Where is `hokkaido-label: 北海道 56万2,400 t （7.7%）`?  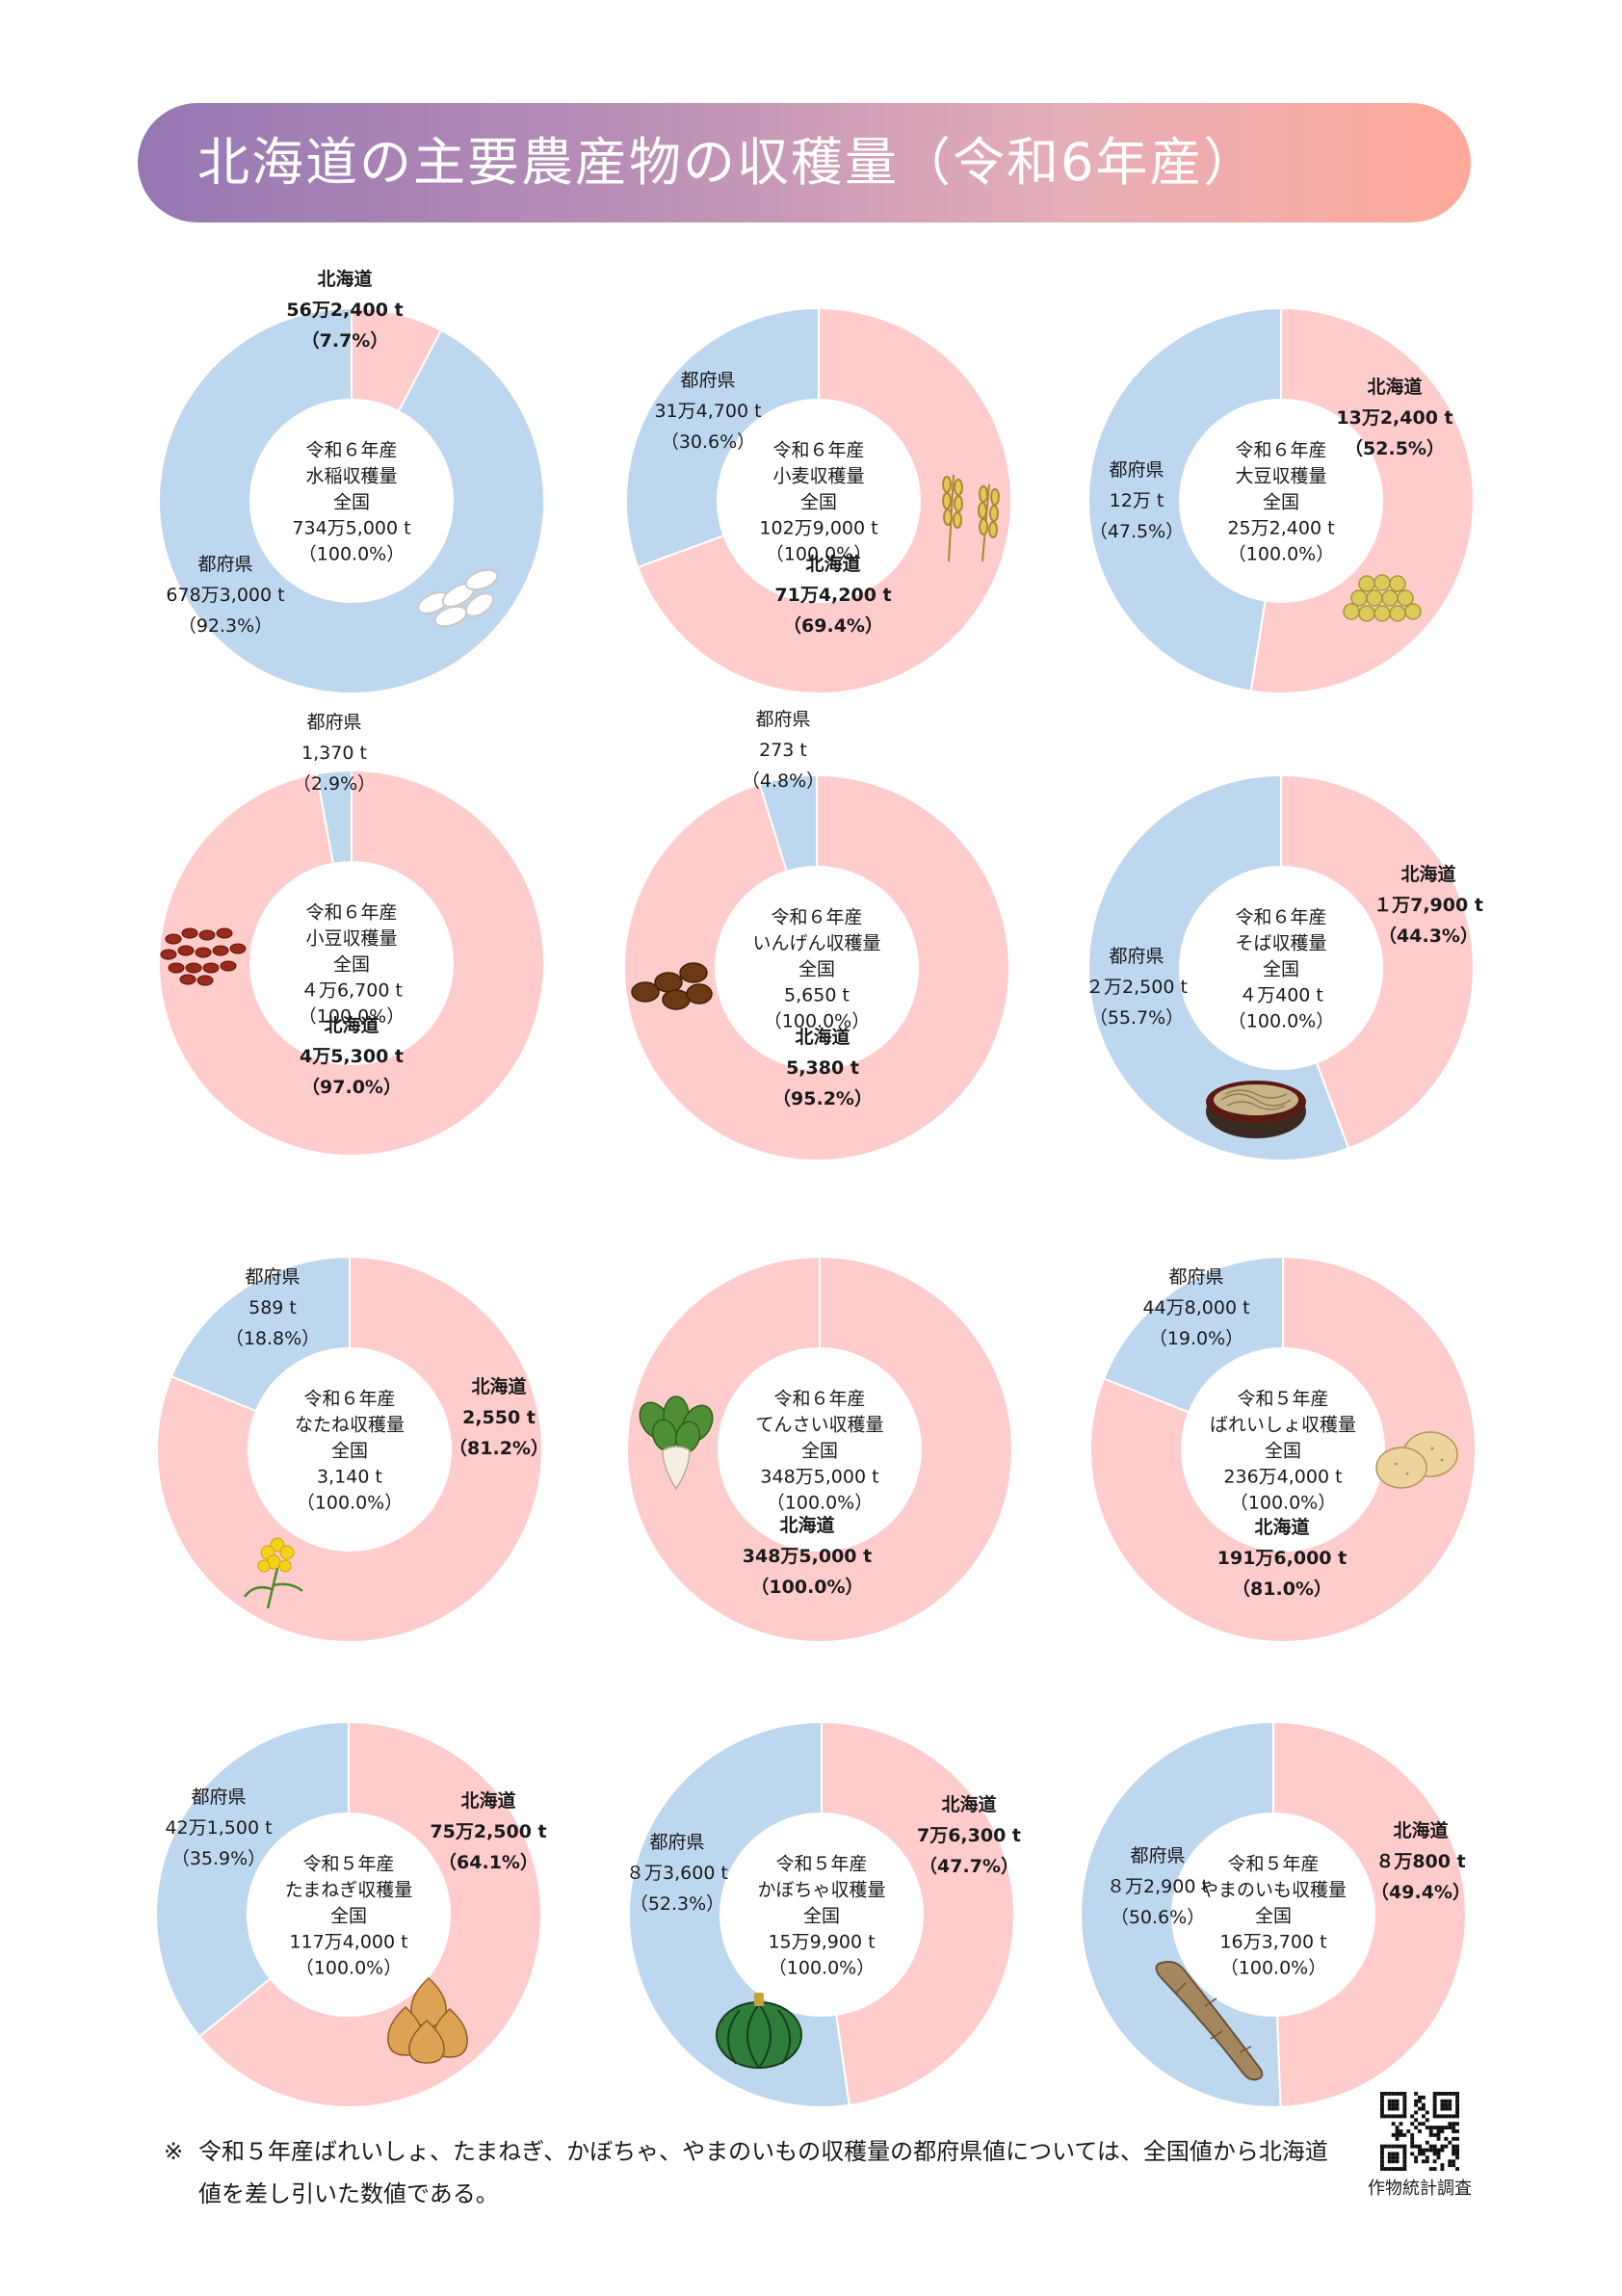
hokkaido-label: 北海道 56万2,400 t （7.7%） is located at coordinates (344, 310).